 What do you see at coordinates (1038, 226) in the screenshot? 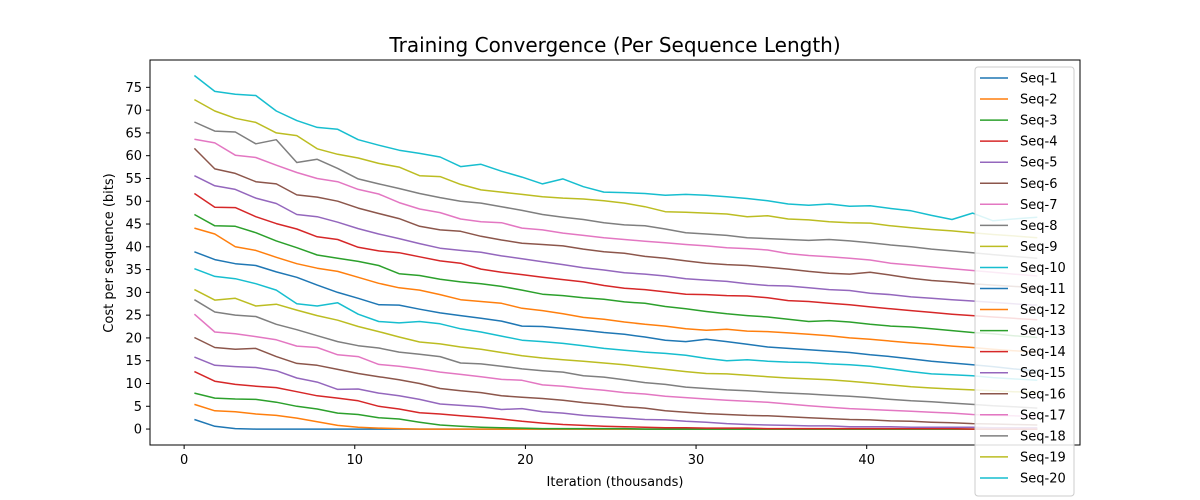
I see `legend-label: Seq-8` at bounding box center [1038, 226].